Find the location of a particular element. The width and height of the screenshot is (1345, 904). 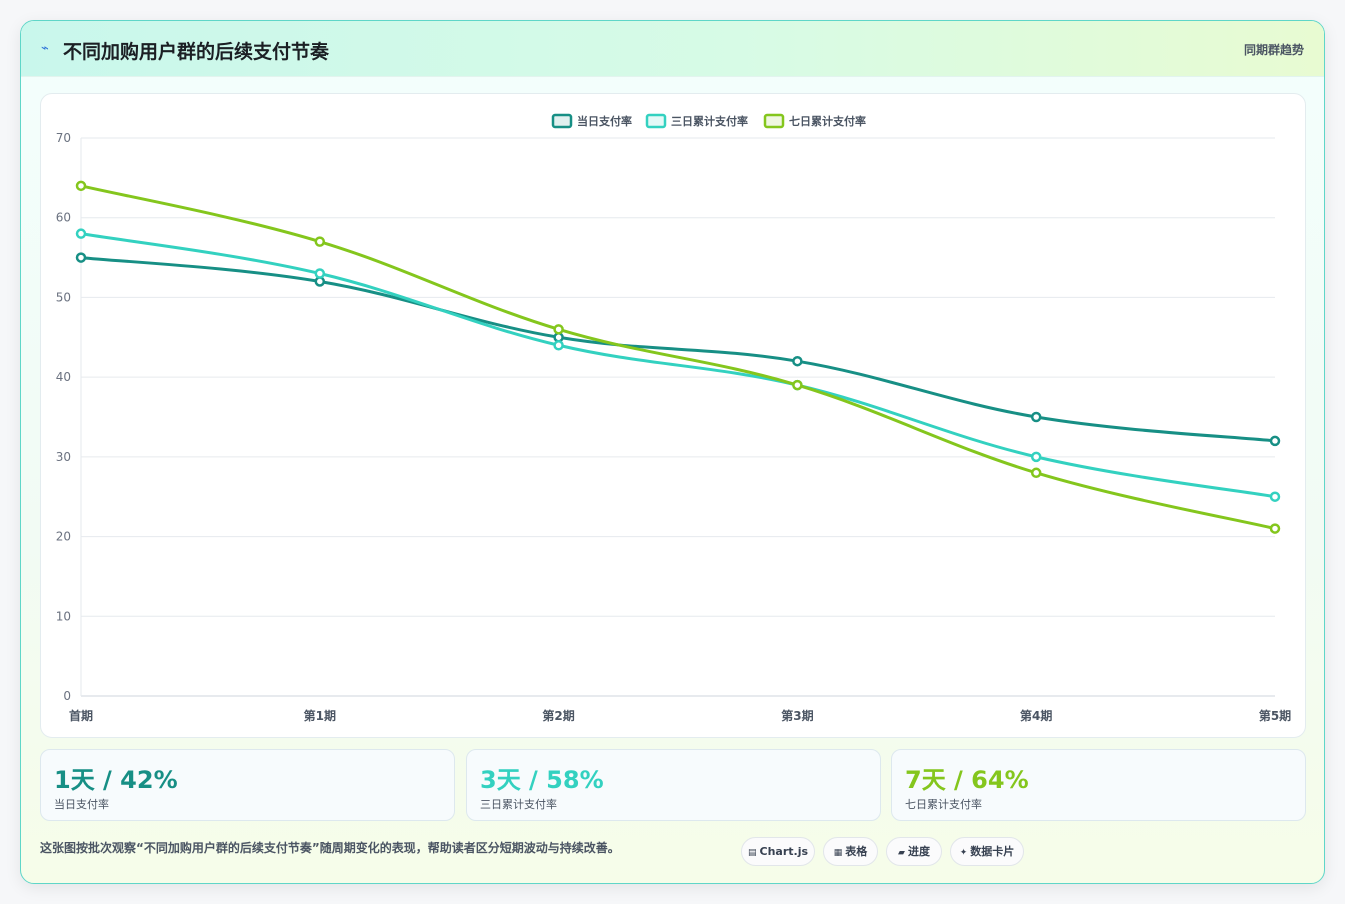

sparkle-icon: ✦ is located at coordinates (963, 853).